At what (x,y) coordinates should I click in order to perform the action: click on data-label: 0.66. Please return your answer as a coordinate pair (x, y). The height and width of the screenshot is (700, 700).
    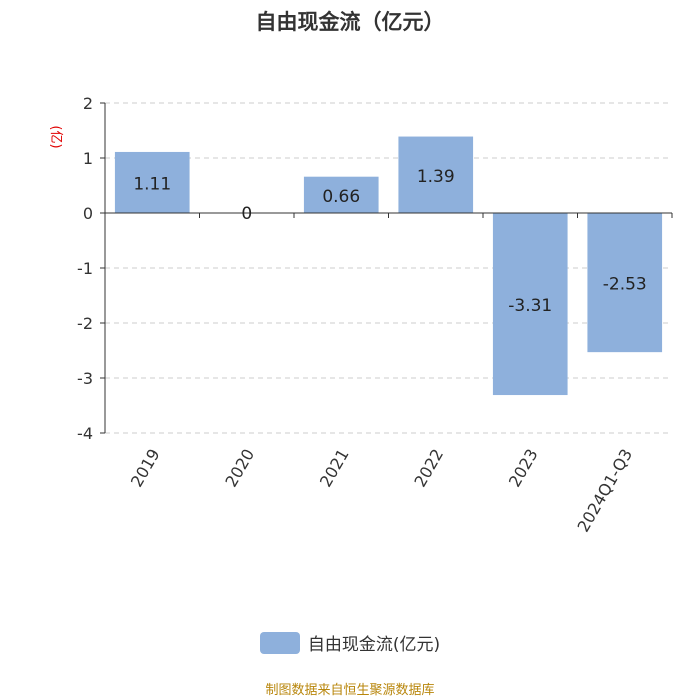
    Looking at the image, I should click on (341, 197).